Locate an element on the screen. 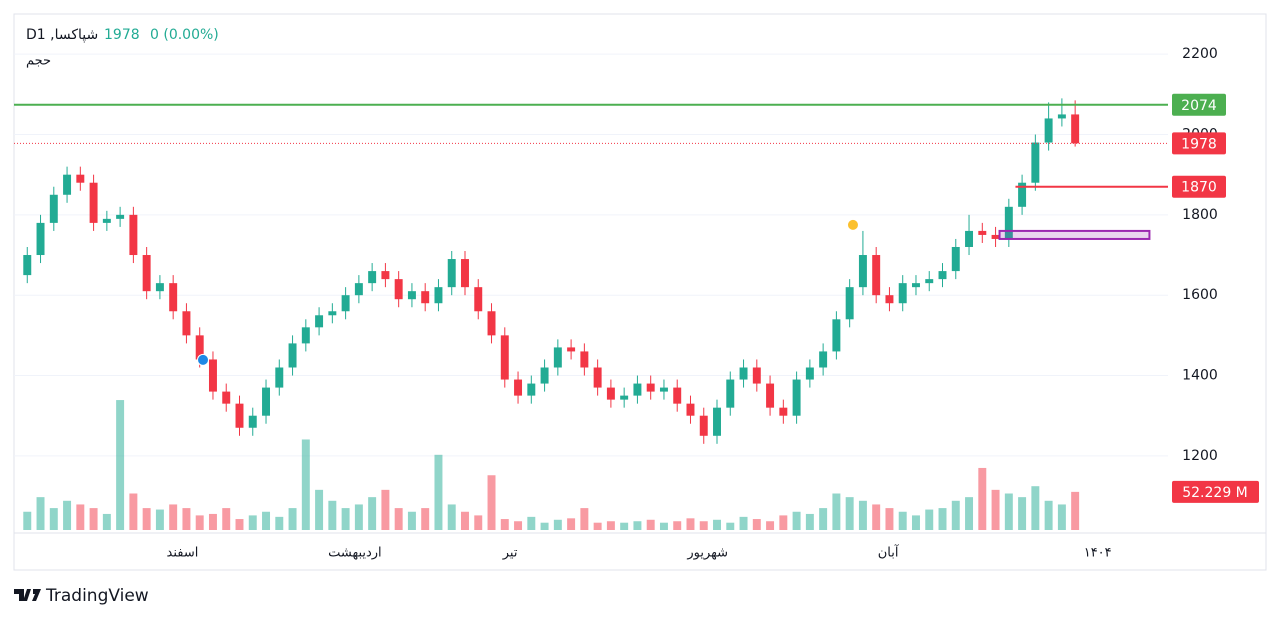 The image size is (1280, 624). volume-tag is located at coordinates (1215, 491).